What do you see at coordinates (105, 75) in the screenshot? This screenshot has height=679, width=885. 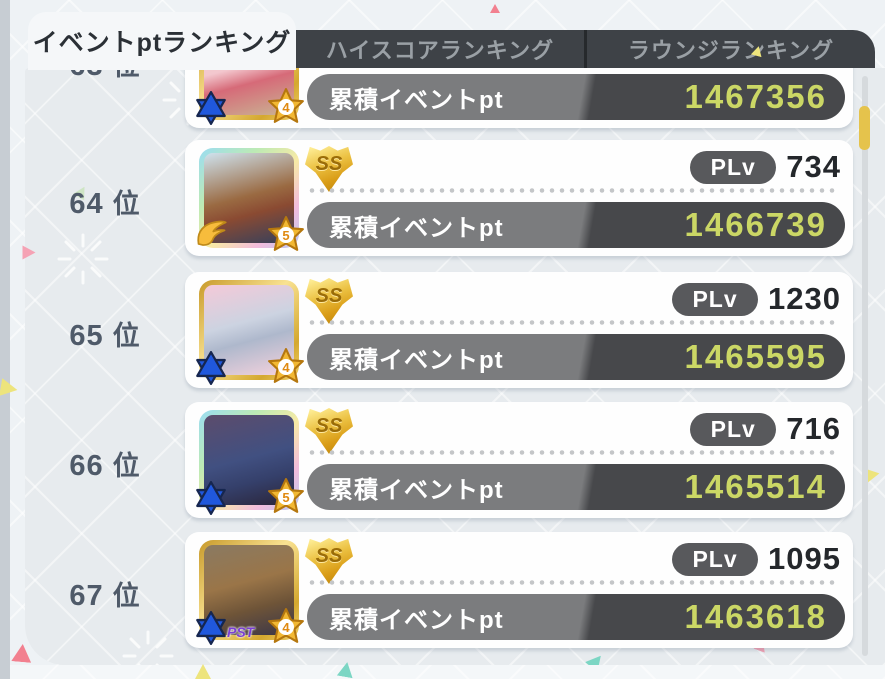 I see `rank-label: 63 位` at bounding box center [105, 75].